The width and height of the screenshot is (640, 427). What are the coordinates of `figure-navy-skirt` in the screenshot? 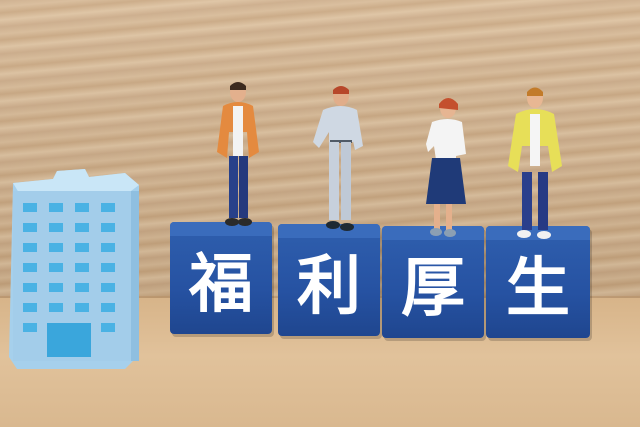 It's located at (446, 167).